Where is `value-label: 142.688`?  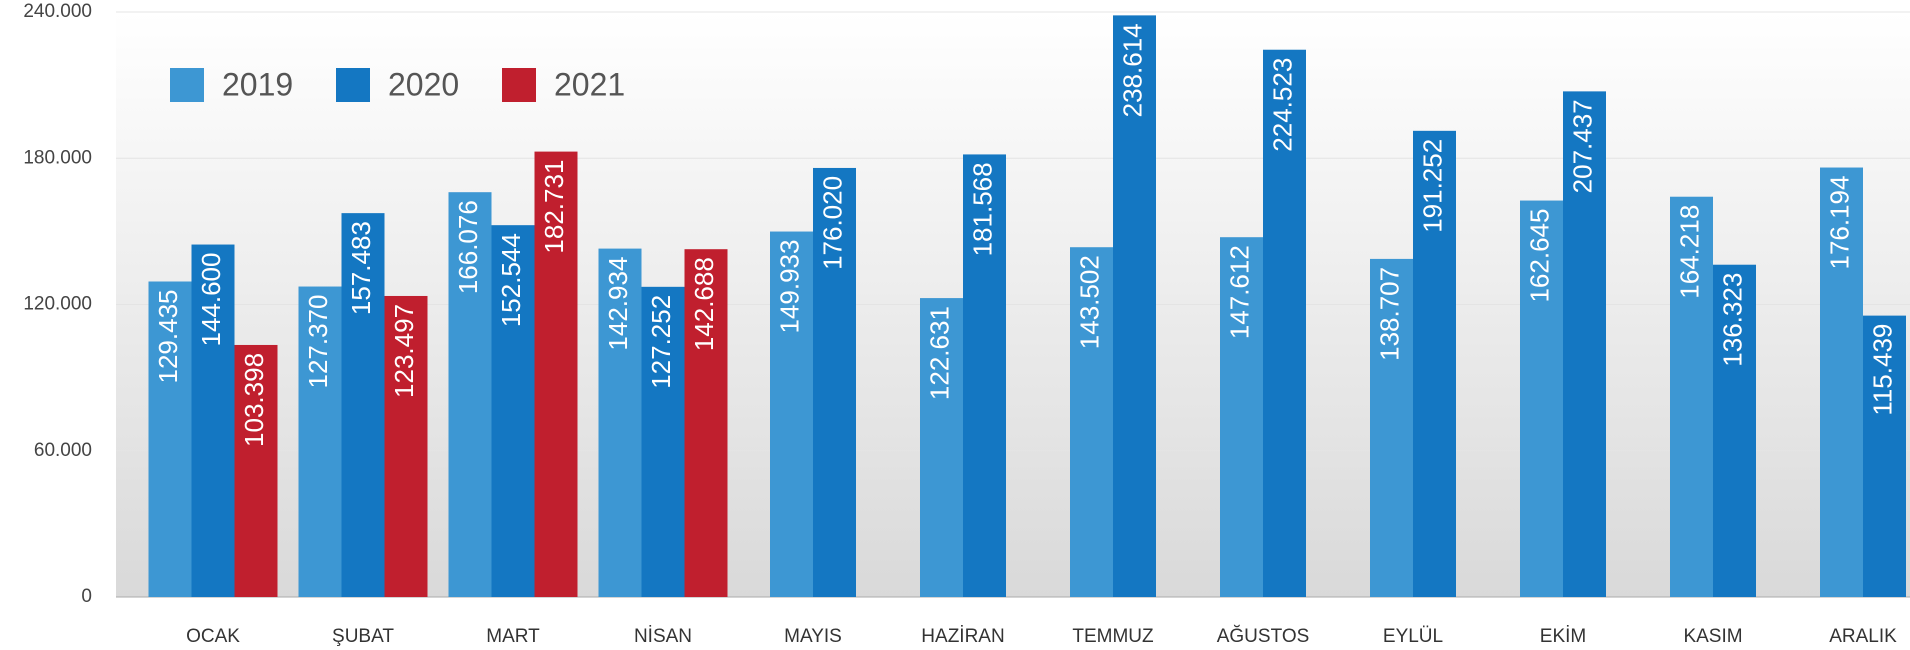 value-label: 142.688 is located at coordinates (704, 304).